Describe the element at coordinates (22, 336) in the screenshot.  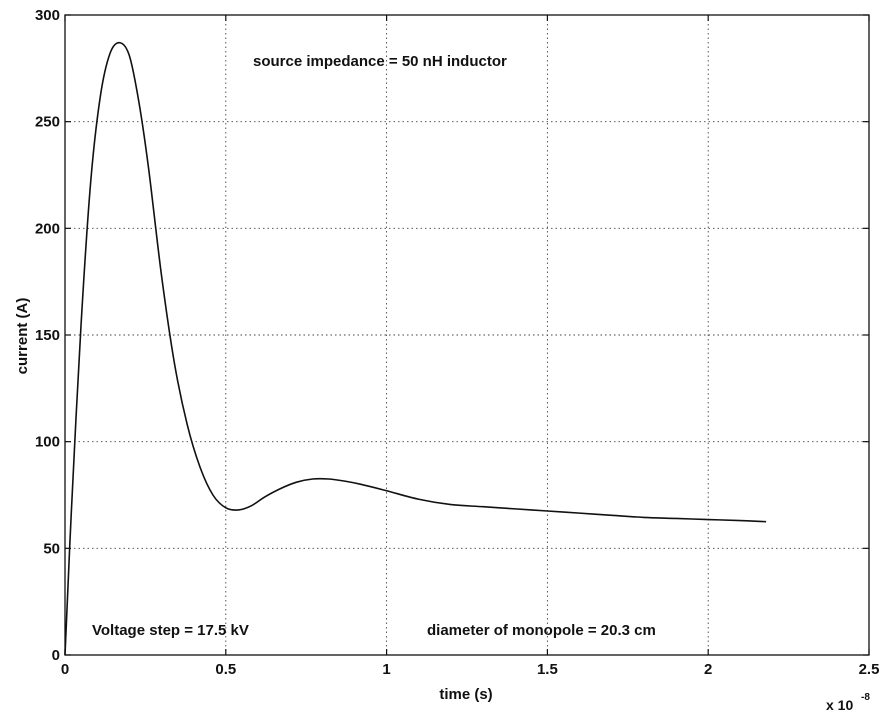
I see `y-axis-label: current (A)` at that location.